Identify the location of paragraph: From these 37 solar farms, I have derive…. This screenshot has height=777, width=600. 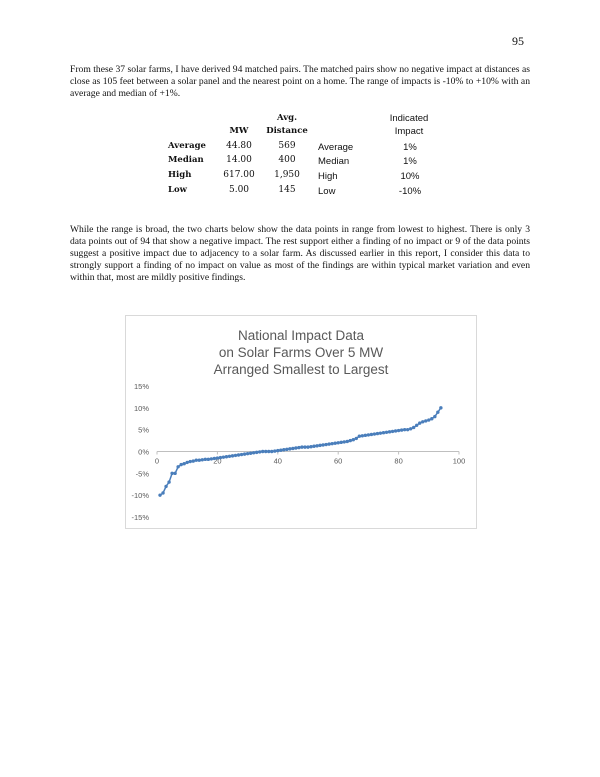
(300, 81).